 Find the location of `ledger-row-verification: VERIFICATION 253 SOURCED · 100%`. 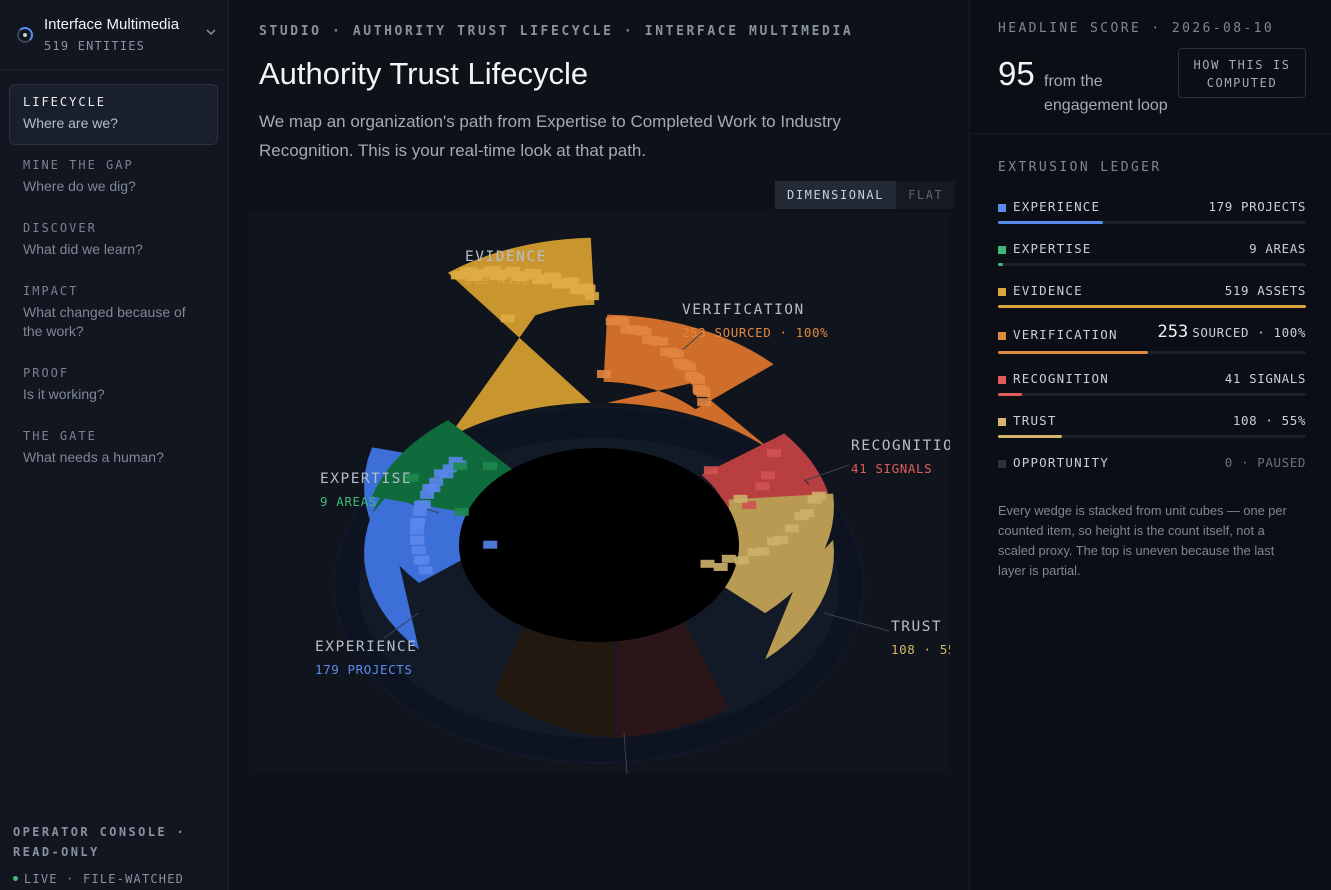

ledger-row-verification: VERIFICATION 253 SOURCED · 100% is located at coordinates (1152, 345).